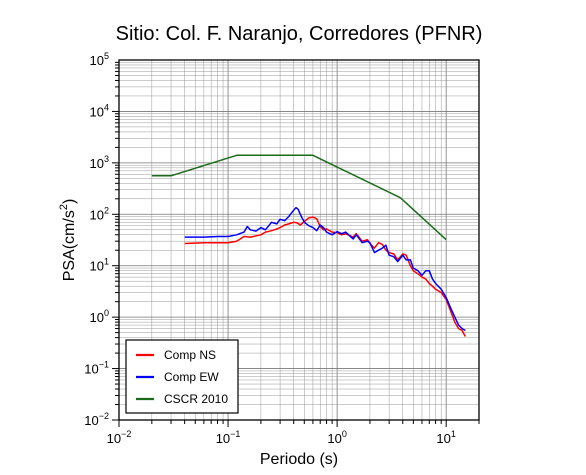 This screenshot has width=586, height=475. I want to click on legend-box, so click(182, 376).